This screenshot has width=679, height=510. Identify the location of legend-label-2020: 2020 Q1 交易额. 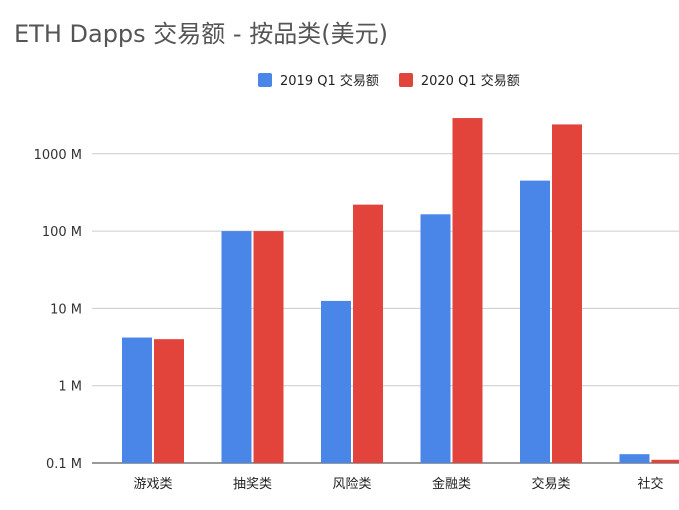
(470, 81).